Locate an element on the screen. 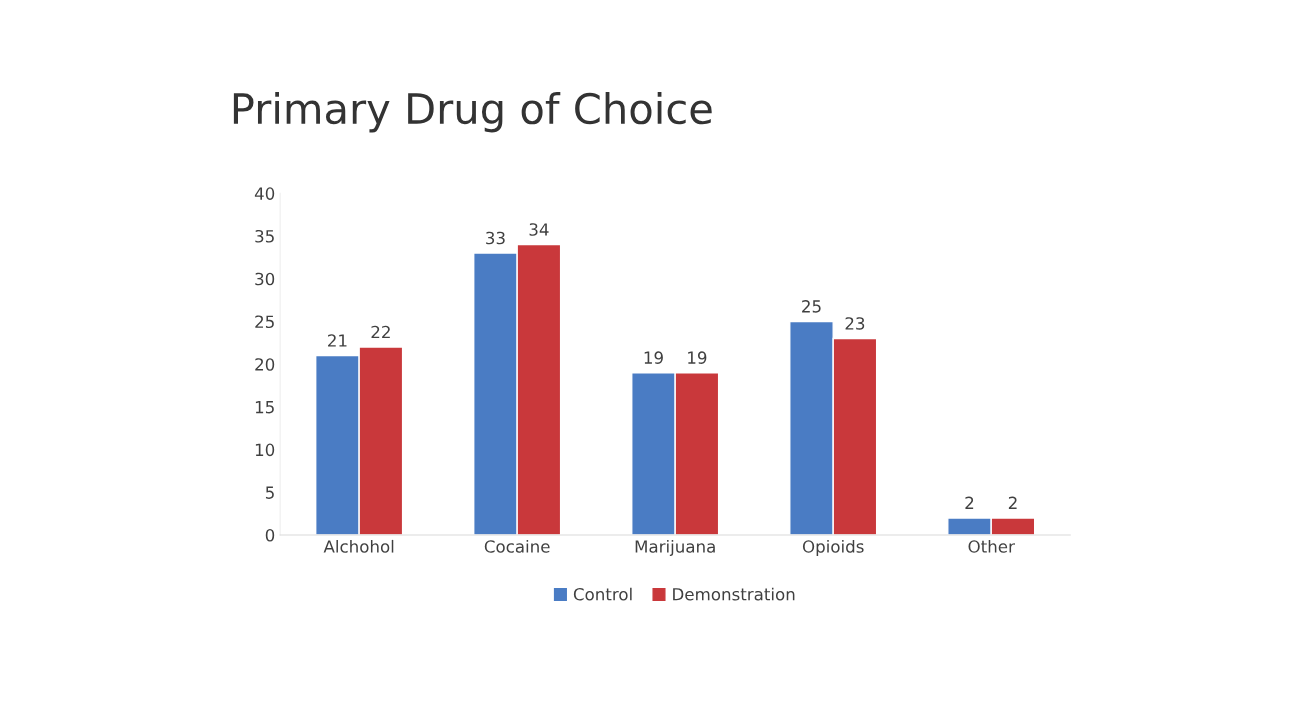 This screenshot has width=1291, height=724. x-tick-label: Marijuana is located at coordinates (675, 548).